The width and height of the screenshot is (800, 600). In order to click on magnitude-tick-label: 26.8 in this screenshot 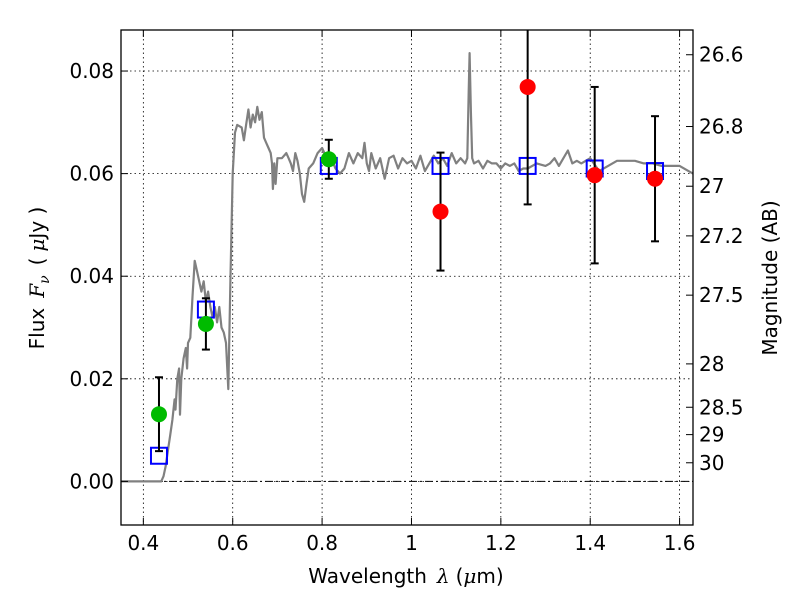, I will do `click(721, 127)`.